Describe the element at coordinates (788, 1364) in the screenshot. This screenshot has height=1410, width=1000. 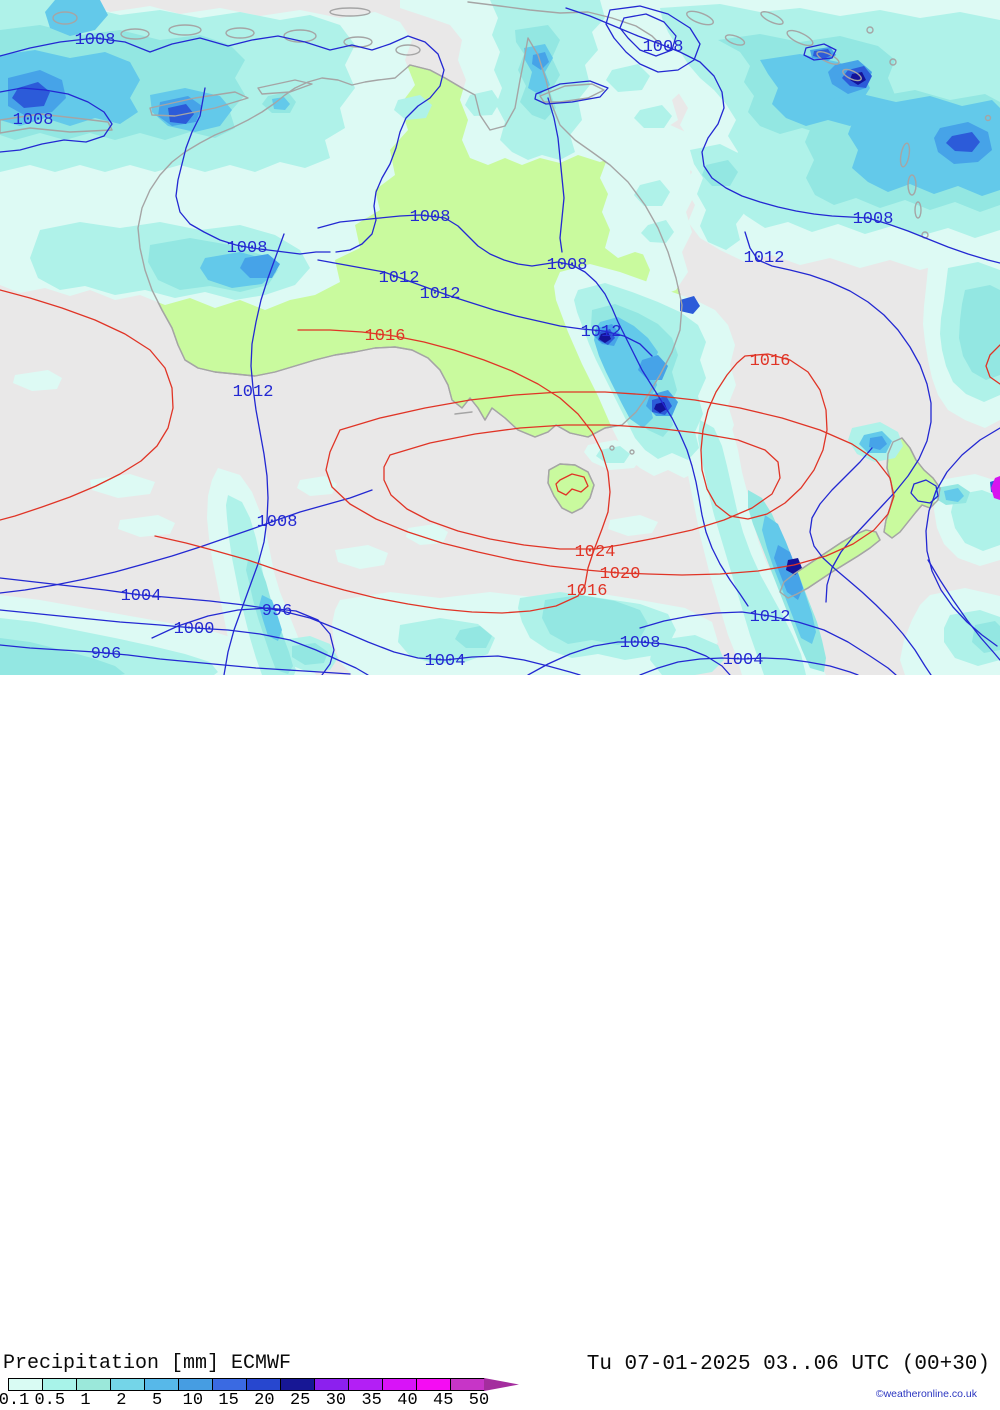
I see `map-datetime: Tu 07-01-2025 03..06 UTC (00+30)` at that location.